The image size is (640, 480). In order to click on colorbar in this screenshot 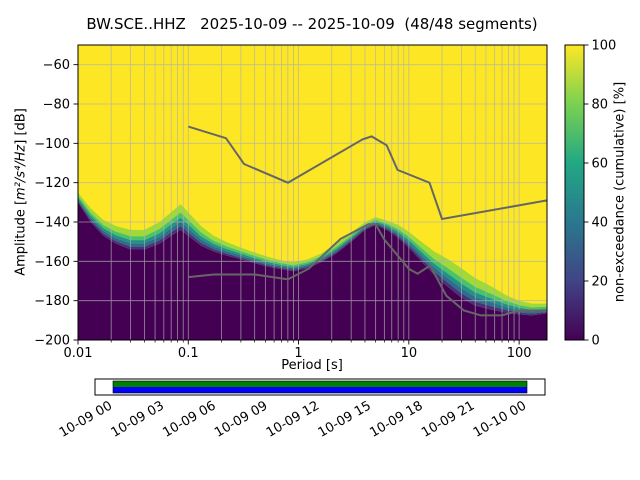, I will do `click(574, 192)`.